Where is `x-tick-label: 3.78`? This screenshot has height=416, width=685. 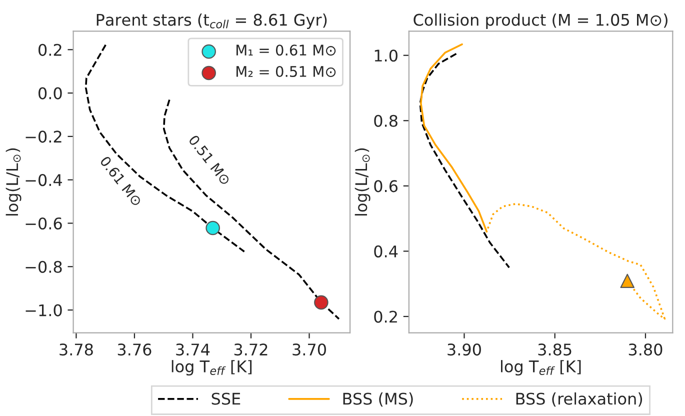
x-tick-label: 3.78 is located at coordinates (76, 350).